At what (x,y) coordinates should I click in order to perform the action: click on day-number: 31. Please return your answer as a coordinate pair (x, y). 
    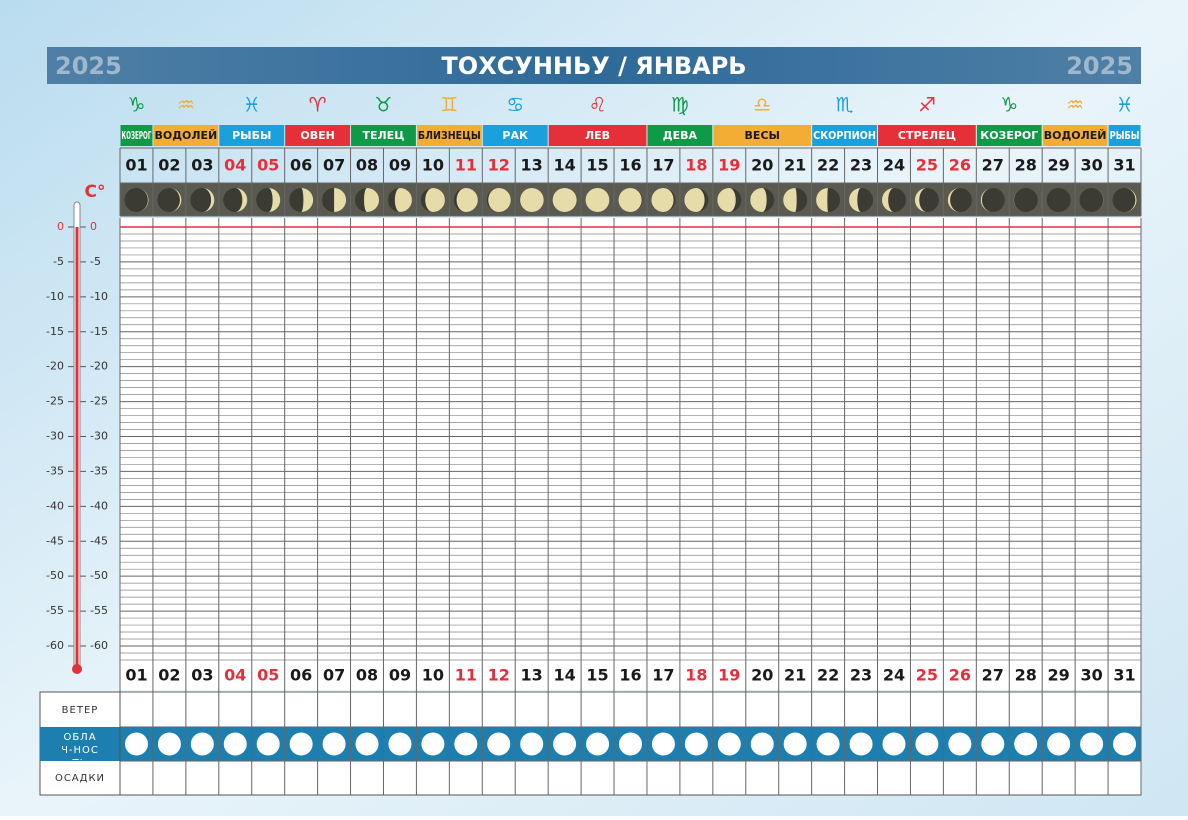
    Looking at the image, I should click on (1124, 165).